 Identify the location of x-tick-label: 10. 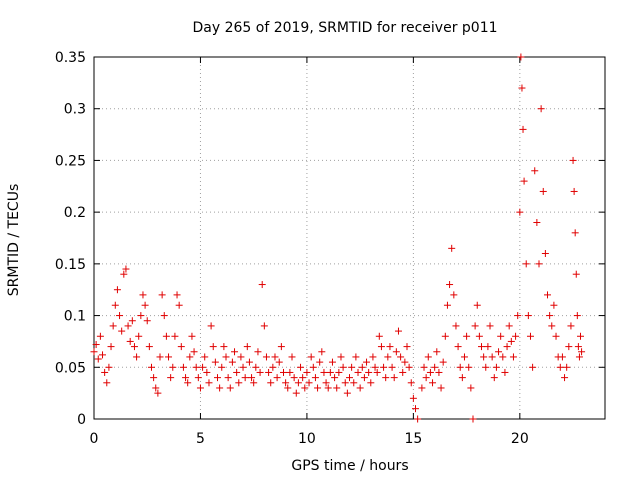
(307, 439).